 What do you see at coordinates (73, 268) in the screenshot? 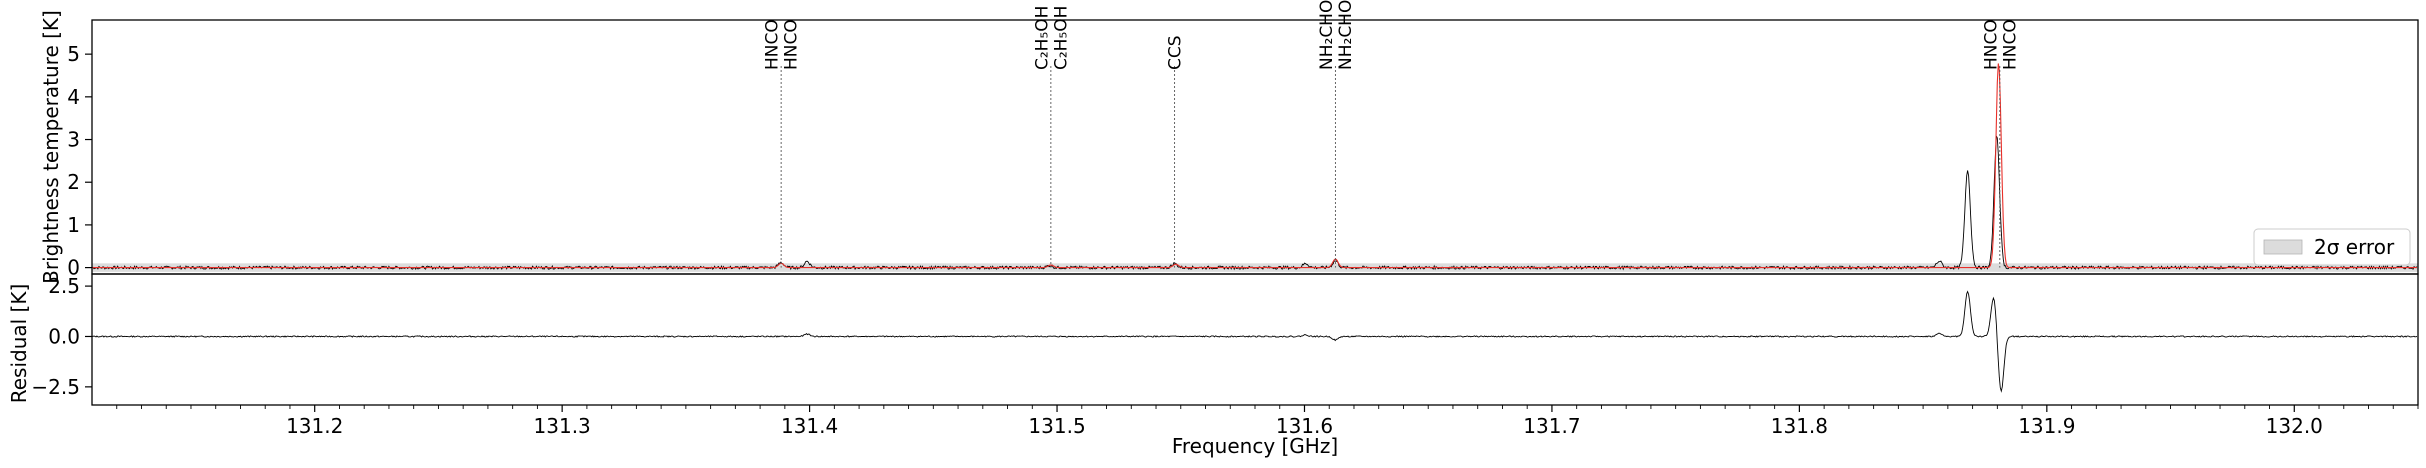
I see `spectrum-y-tick-label-0: 0` at bounding box center [73, 268].